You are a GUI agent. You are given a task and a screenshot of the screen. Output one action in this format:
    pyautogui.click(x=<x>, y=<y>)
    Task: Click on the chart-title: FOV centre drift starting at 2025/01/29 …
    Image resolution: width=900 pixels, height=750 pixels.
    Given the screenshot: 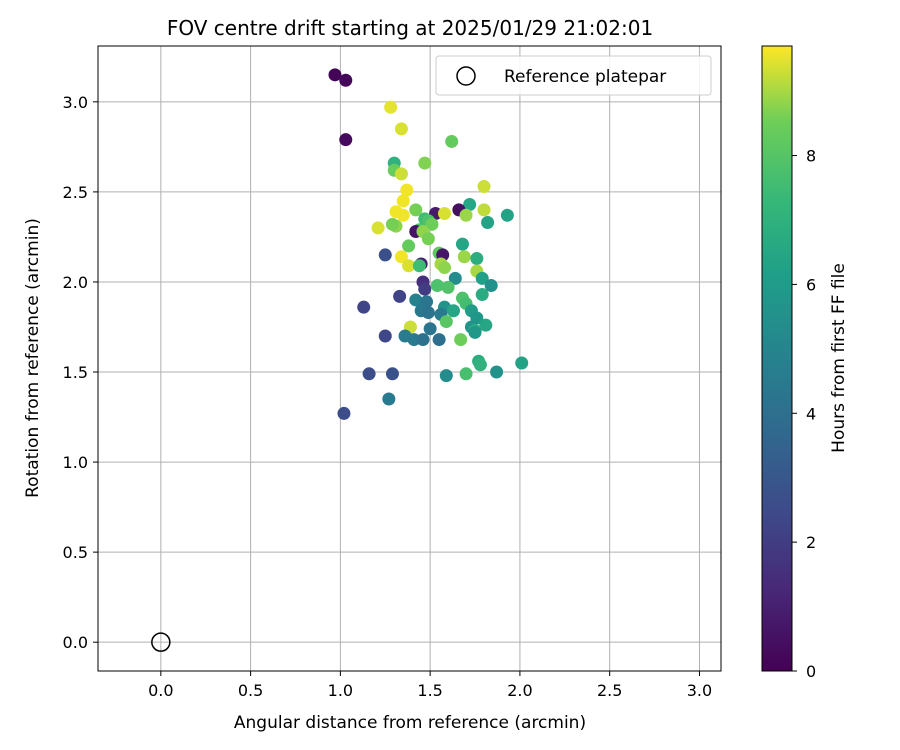 What is the action you would take?
    pyautogui.click(x=410, y=28)
    